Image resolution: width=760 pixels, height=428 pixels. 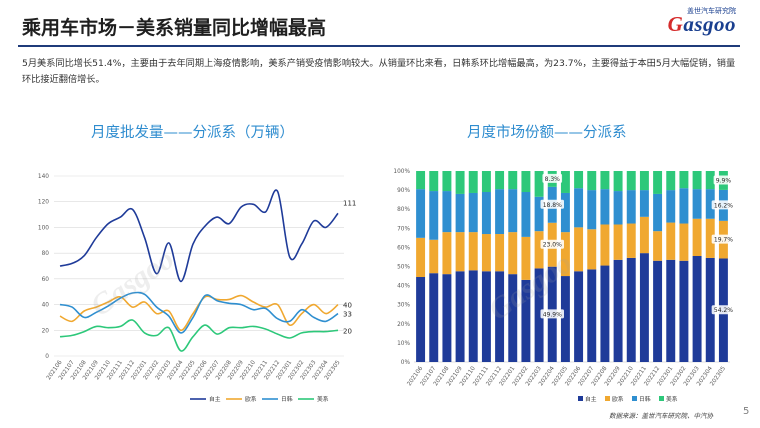 I want to click on end-value-label: 20, so click(x=347, y=331).